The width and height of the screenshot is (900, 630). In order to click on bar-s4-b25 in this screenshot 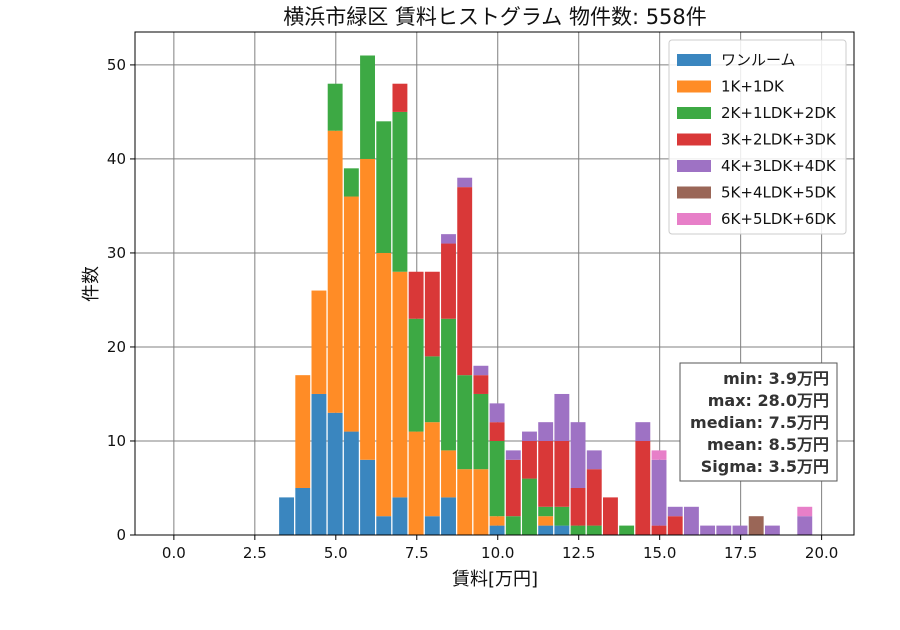, I will do `click(691, 520)`.